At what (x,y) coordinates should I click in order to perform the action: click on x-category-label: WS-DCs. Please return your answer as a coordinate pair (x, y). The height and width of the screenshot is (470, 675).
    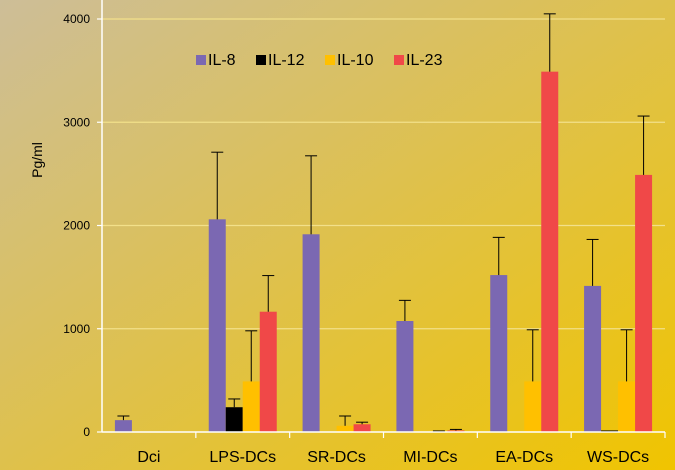
    Looking at the image, I should click on (618, 457).